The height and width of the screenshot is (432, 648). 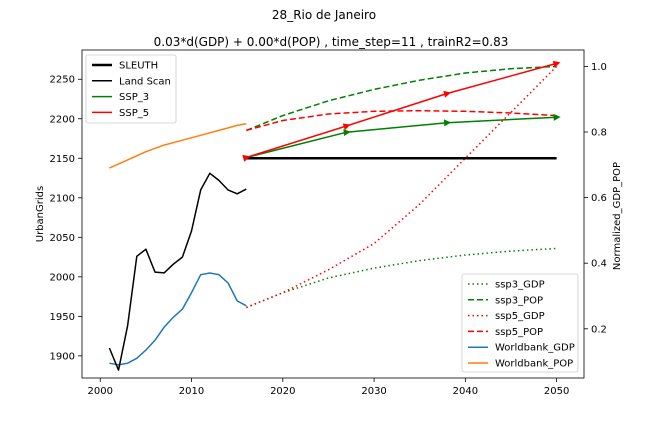 I want to click on y2-tick-label: 0.8, so click(x=599, y=133).